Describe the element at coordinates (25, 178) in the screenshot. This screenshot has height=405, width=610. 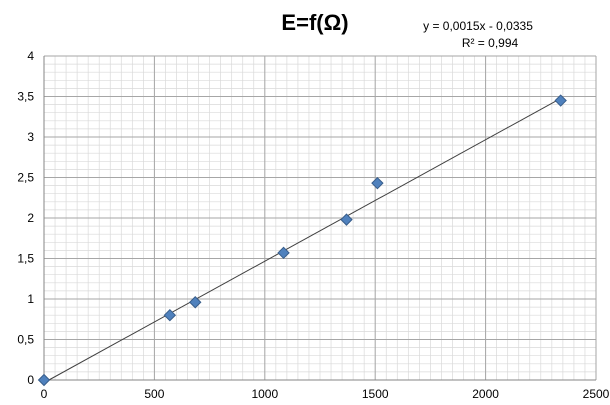
I see `y-tick-label: 2,5` at that location.